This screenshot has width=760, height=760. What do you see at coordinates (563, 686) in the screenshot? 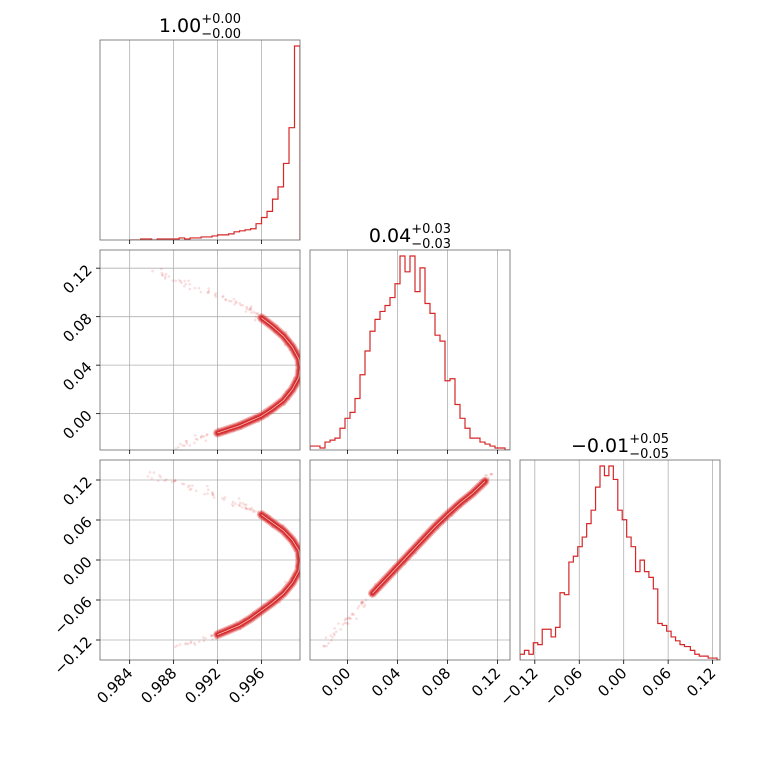
I see `x-tick-label: −0.06` at bounding box center [563, 686].